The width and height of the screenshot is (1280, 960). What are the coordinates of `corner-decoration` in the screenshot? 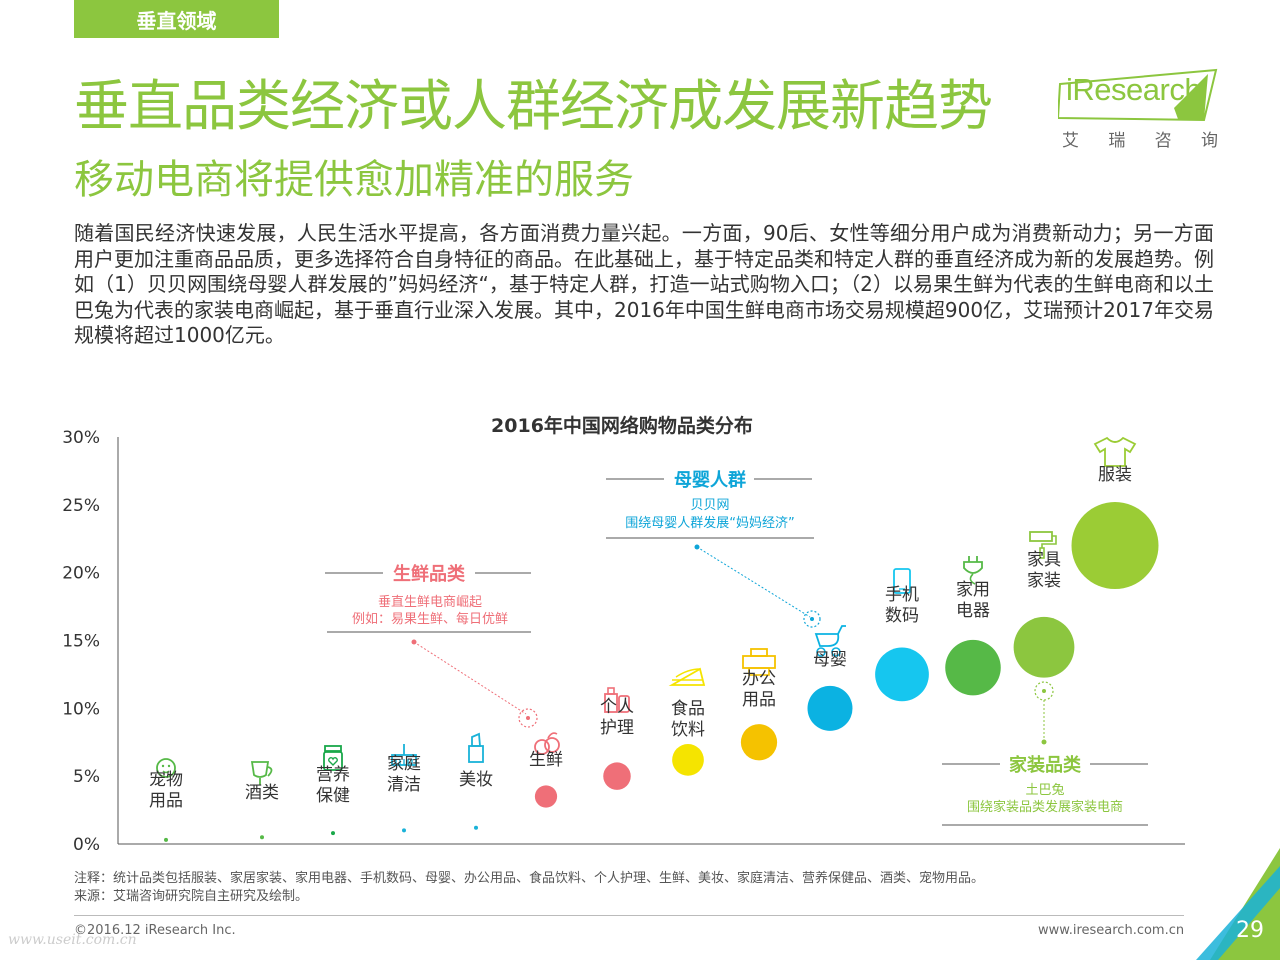 It's located at (1238, 904).